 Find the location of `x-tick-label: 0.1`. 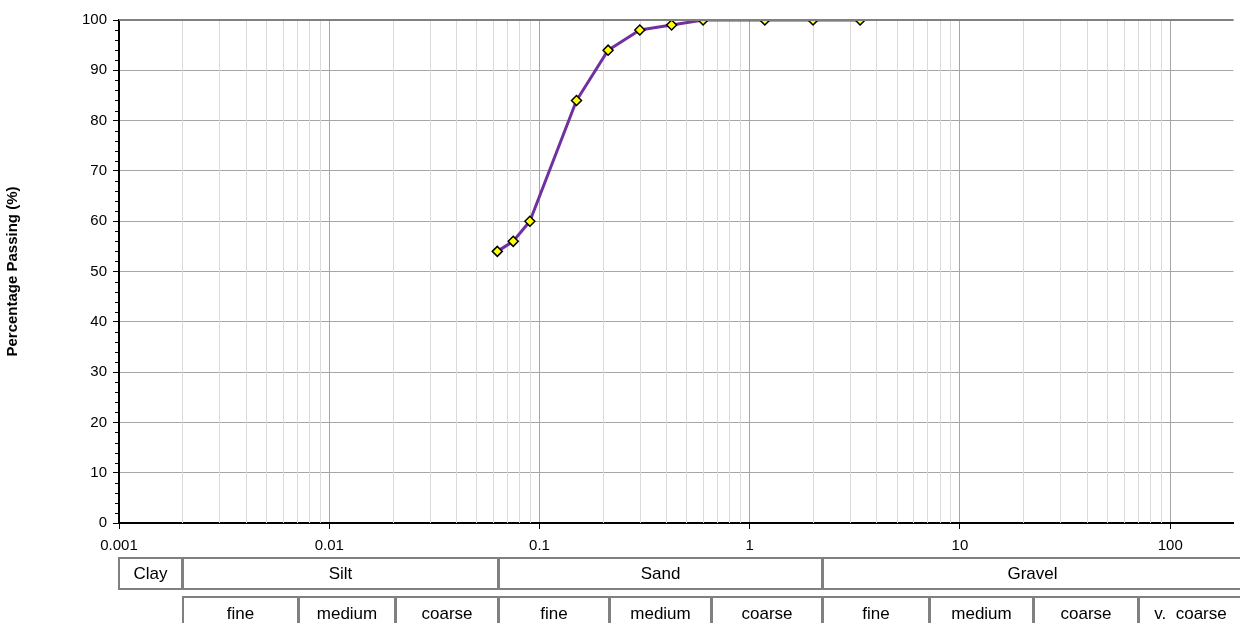

x-tick-label: 0.1 is located at coordinates (539, 545).